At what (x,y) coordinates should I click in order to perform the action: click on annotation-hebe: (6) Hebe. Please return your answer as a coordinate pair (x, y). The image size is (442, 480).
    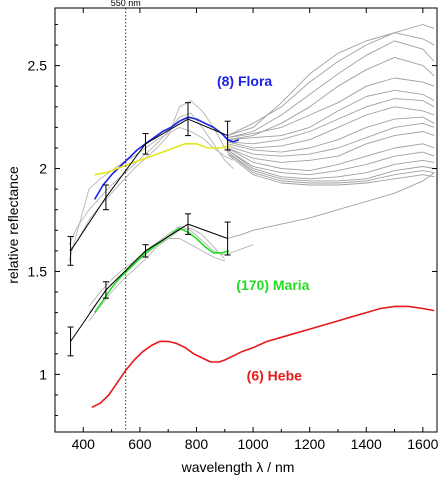
    Looking at the image, I should click on (274, 376).